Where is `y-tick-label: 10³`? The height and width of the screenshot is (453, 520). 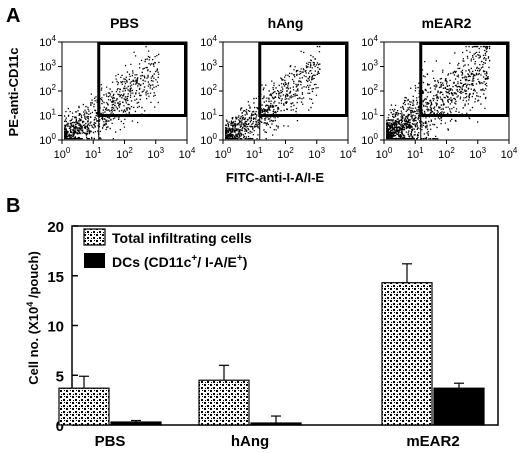
y-tick-label: 10³ is located at coordinates (47, 66).